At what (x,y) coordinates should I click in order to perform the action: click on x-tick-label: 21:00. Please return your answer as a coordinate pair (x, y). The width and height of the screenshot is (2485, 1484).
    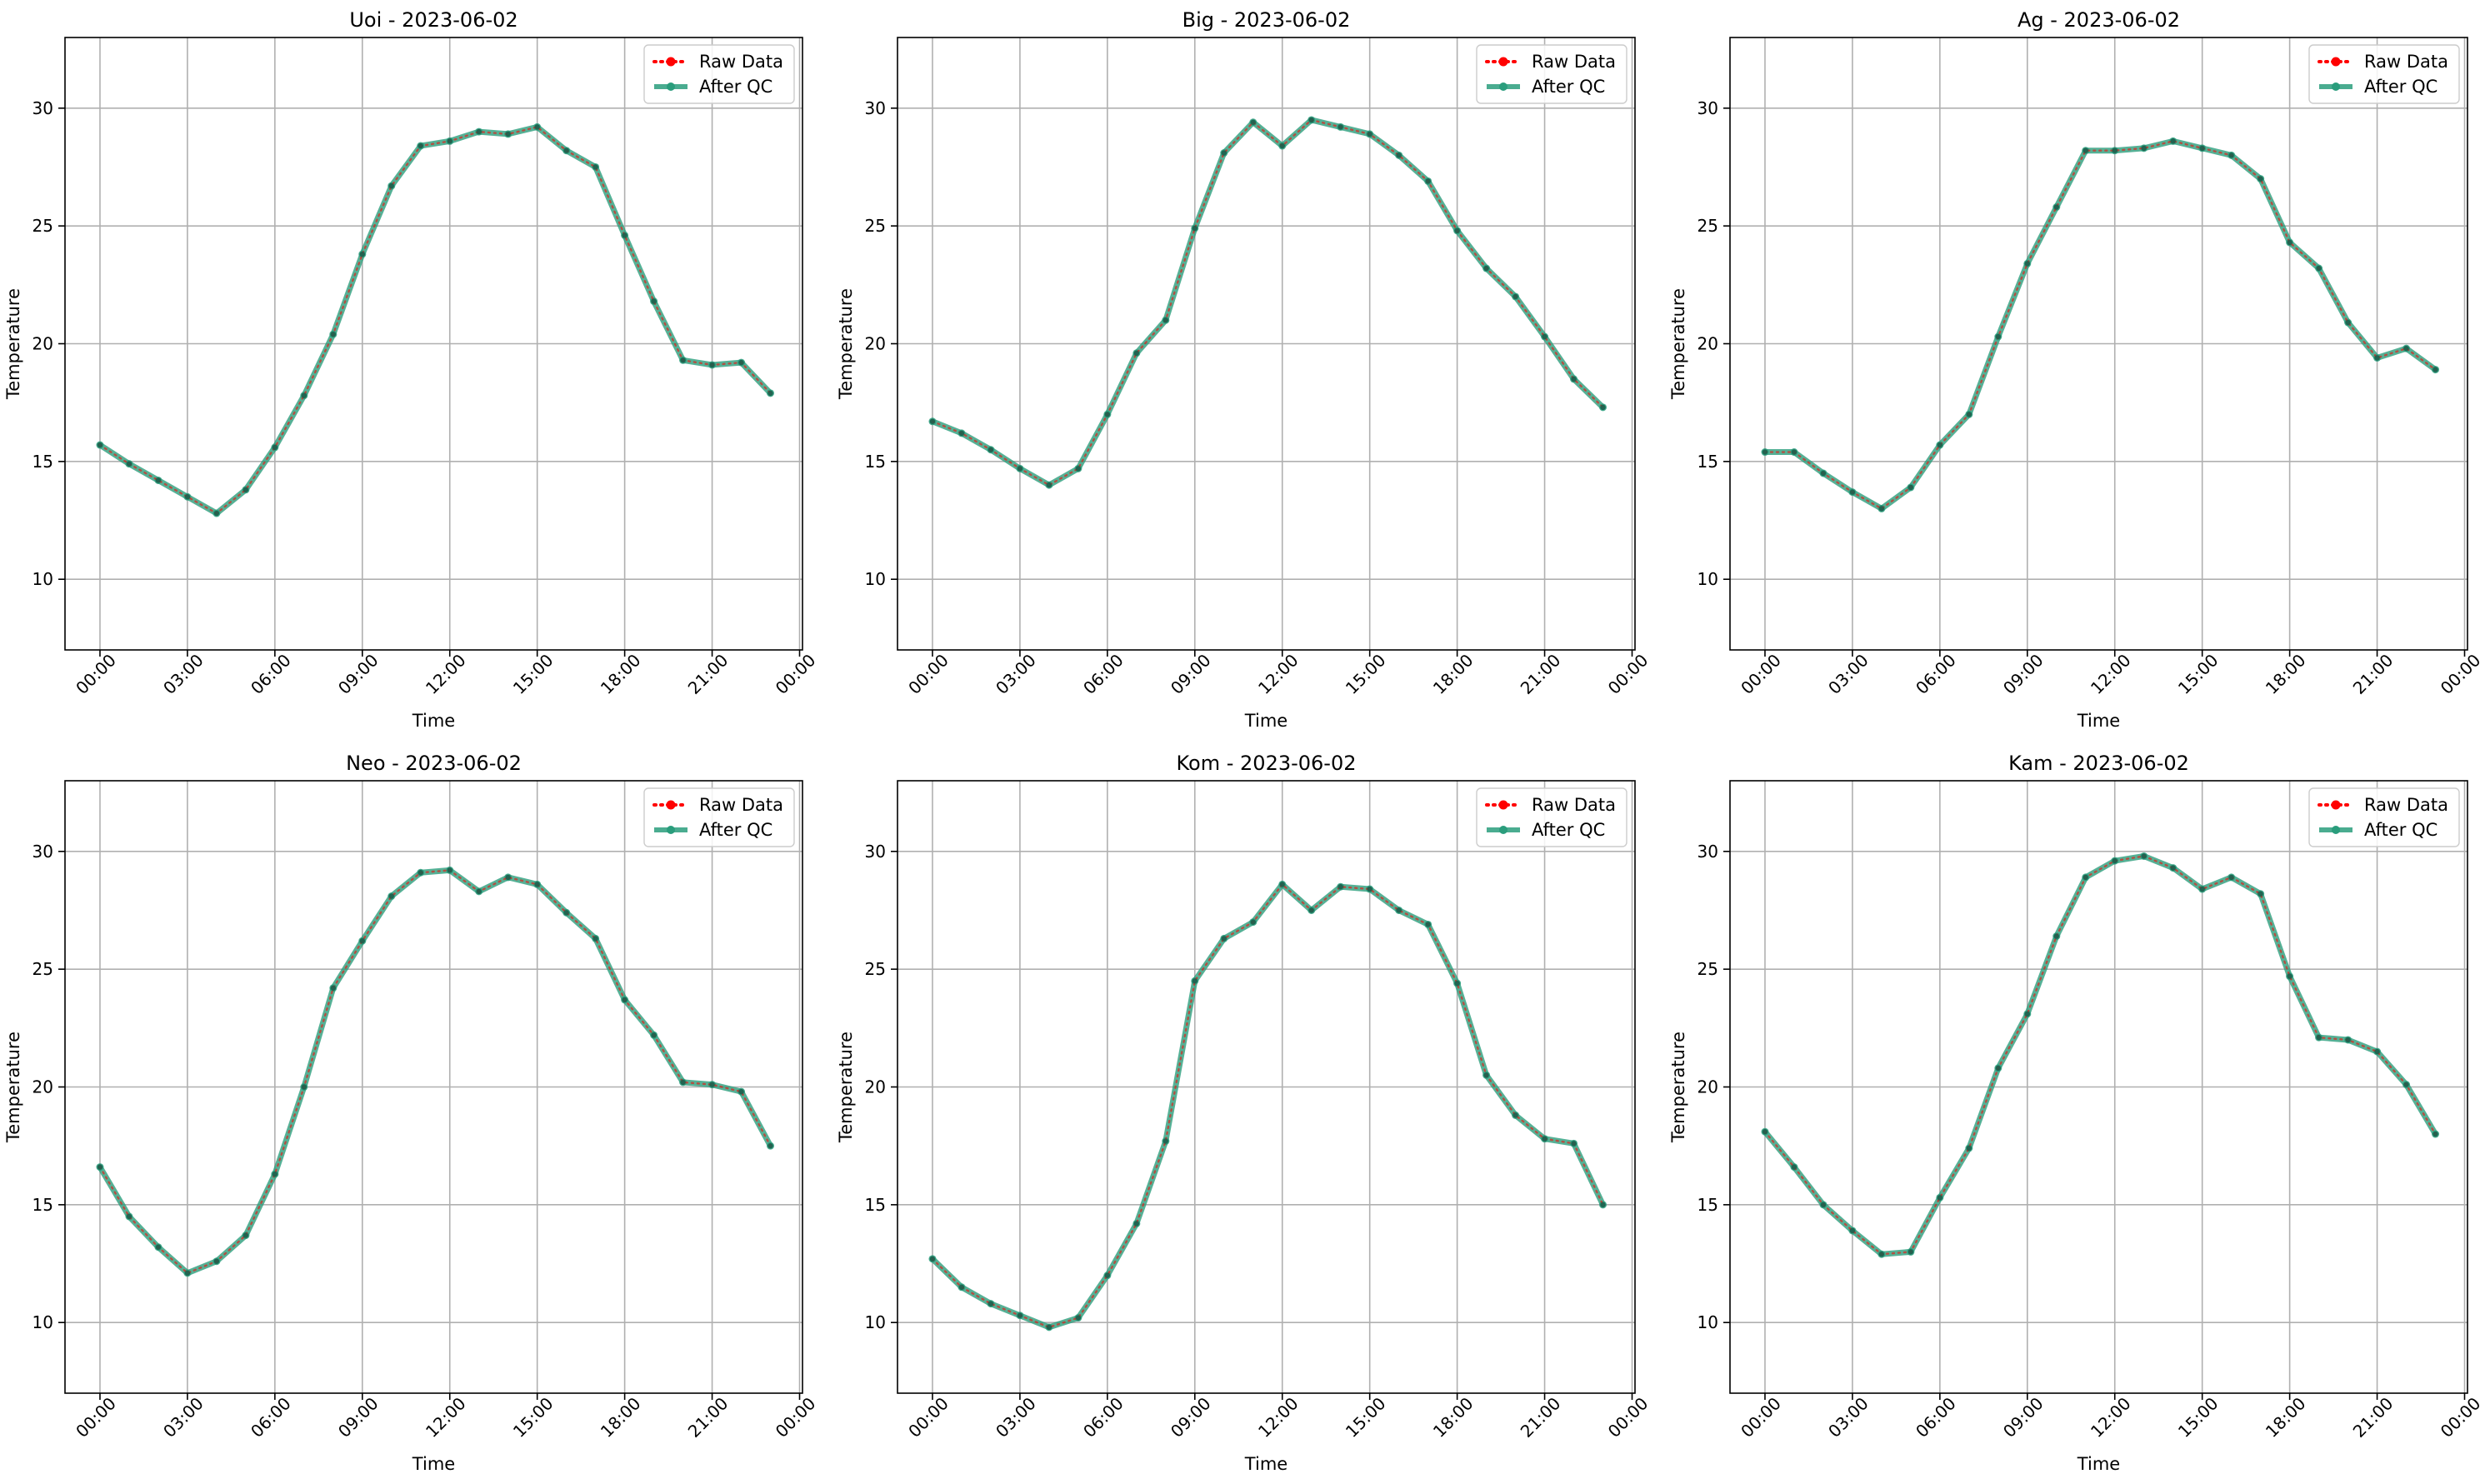
    Looking at the image, I should click on (1541, 674).